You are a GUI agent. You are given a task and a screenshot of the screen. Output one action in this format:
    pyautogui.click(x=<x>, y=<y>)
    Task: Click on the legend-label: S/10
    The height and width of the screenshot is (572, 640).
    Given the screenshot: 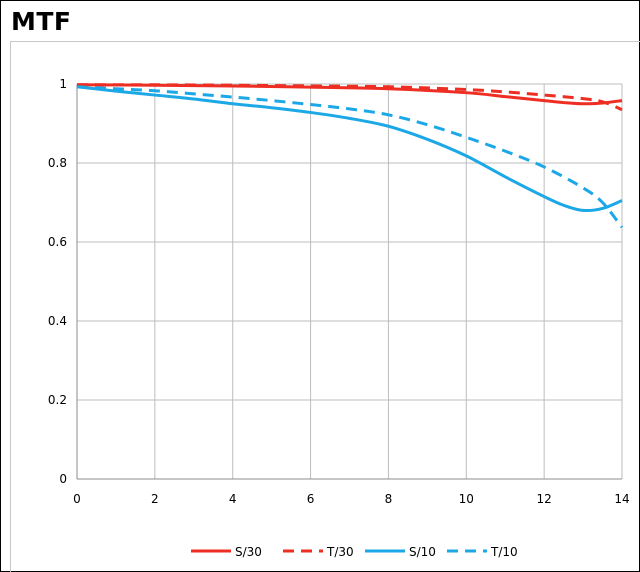 What is the action you would take?
    pyautogui.click(x=422, y=552)
    